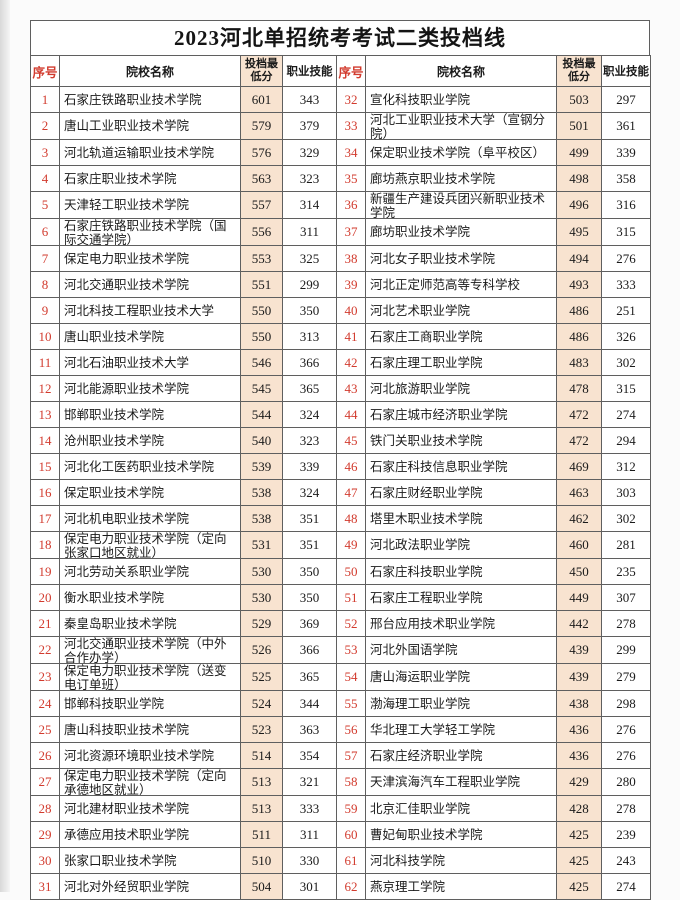 Image resolution: width=680 pixels, height=900 pixels. What do you see at coordinates (626, 310) in the screenshot?
I see `skill-cell: 251` at bounding box center [626, 310].